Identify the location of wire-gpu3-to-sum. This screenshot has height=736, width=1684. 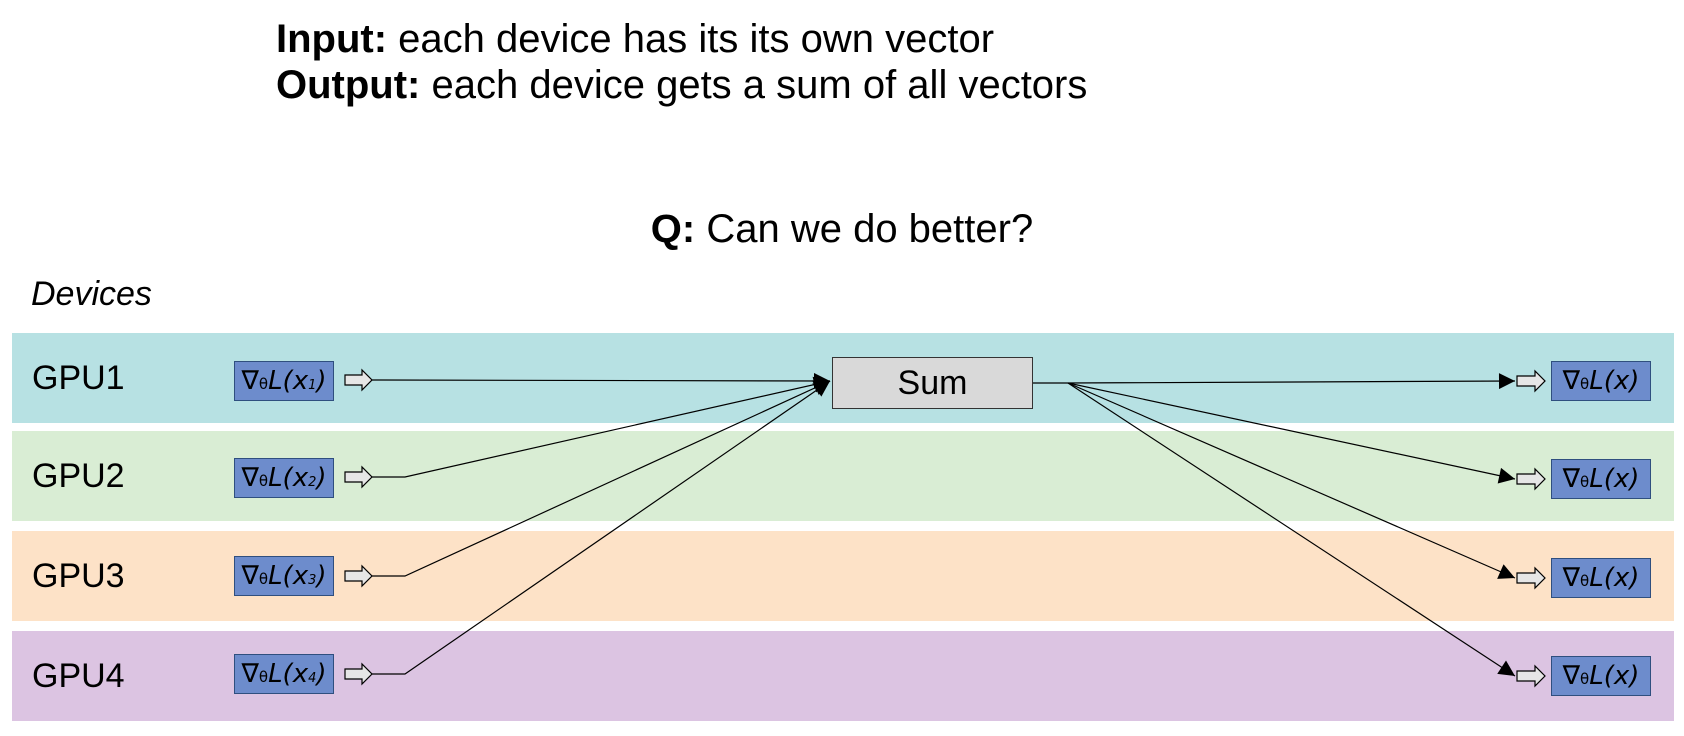
(601, 478).